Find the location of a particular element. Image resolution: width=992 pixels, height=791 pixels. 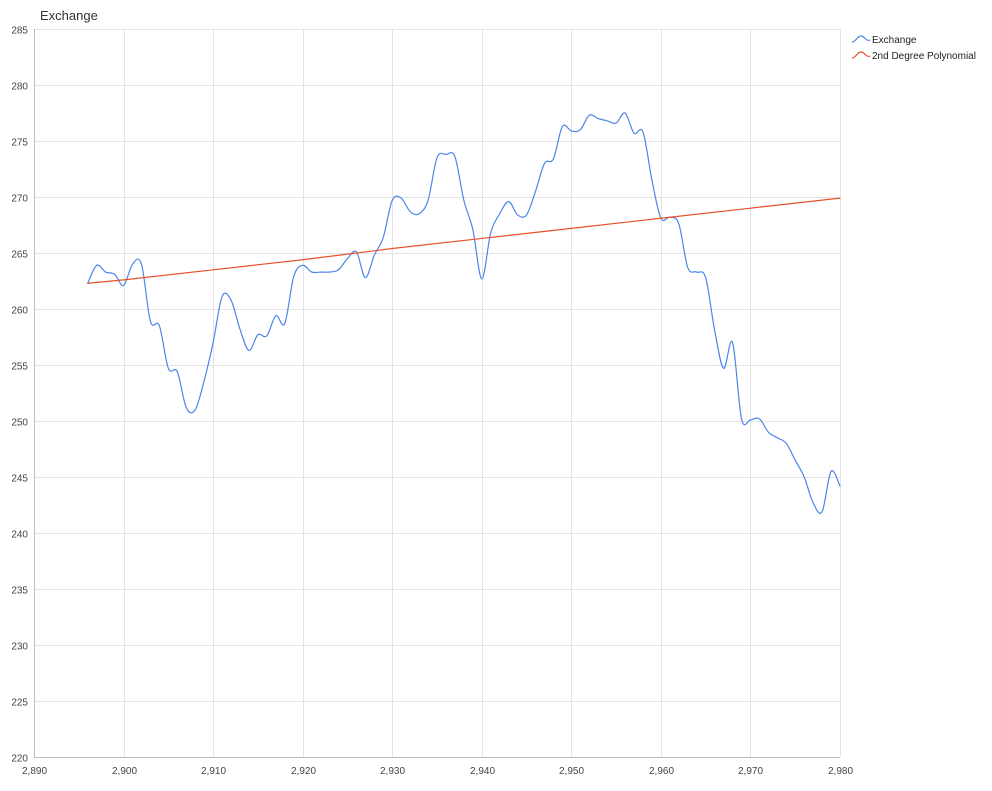

x-tick-label: 2,920 is located at coordinates (303, 771).